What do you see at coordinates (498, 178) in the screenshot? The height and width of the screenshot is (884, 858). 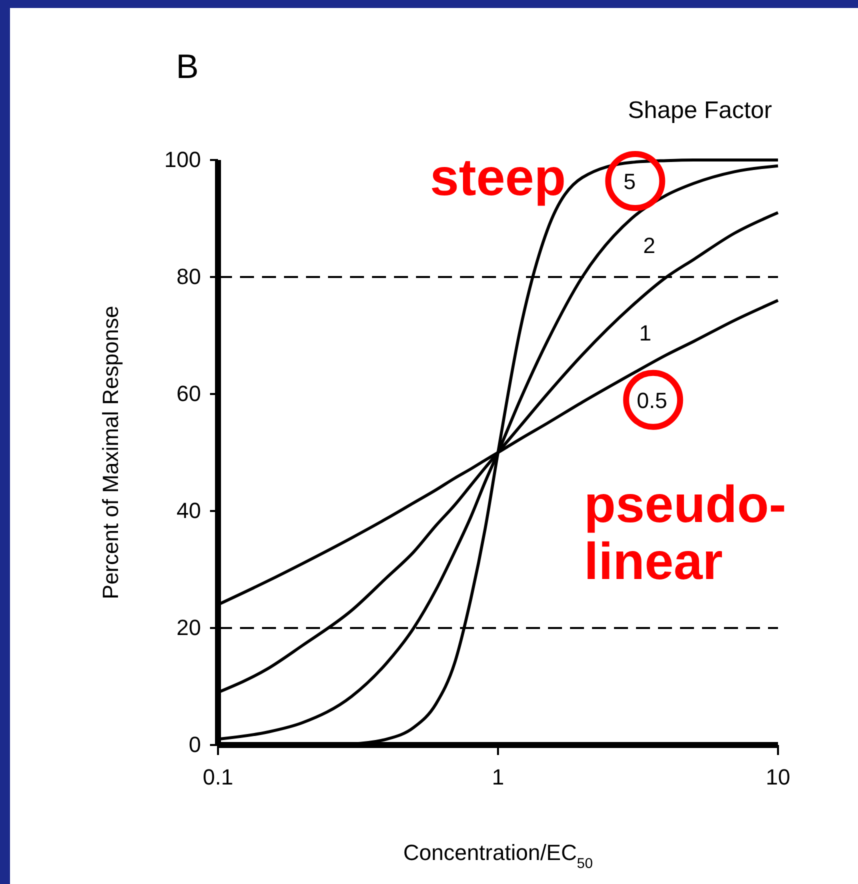 I see `annotation: steep` at bounding box center [498, 178].